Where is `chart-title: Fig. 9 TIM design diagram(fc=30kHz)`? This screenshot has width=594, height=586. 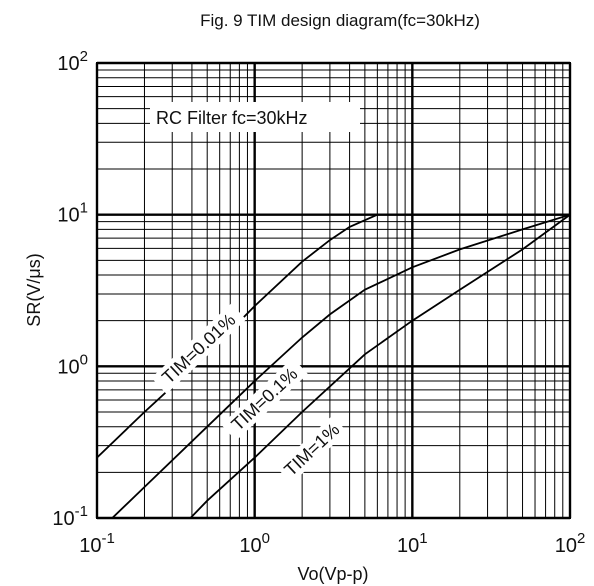 chart-title: Fig. 9 TIM design diagram(fc=30kHz) is located at coordinates (340, 20).